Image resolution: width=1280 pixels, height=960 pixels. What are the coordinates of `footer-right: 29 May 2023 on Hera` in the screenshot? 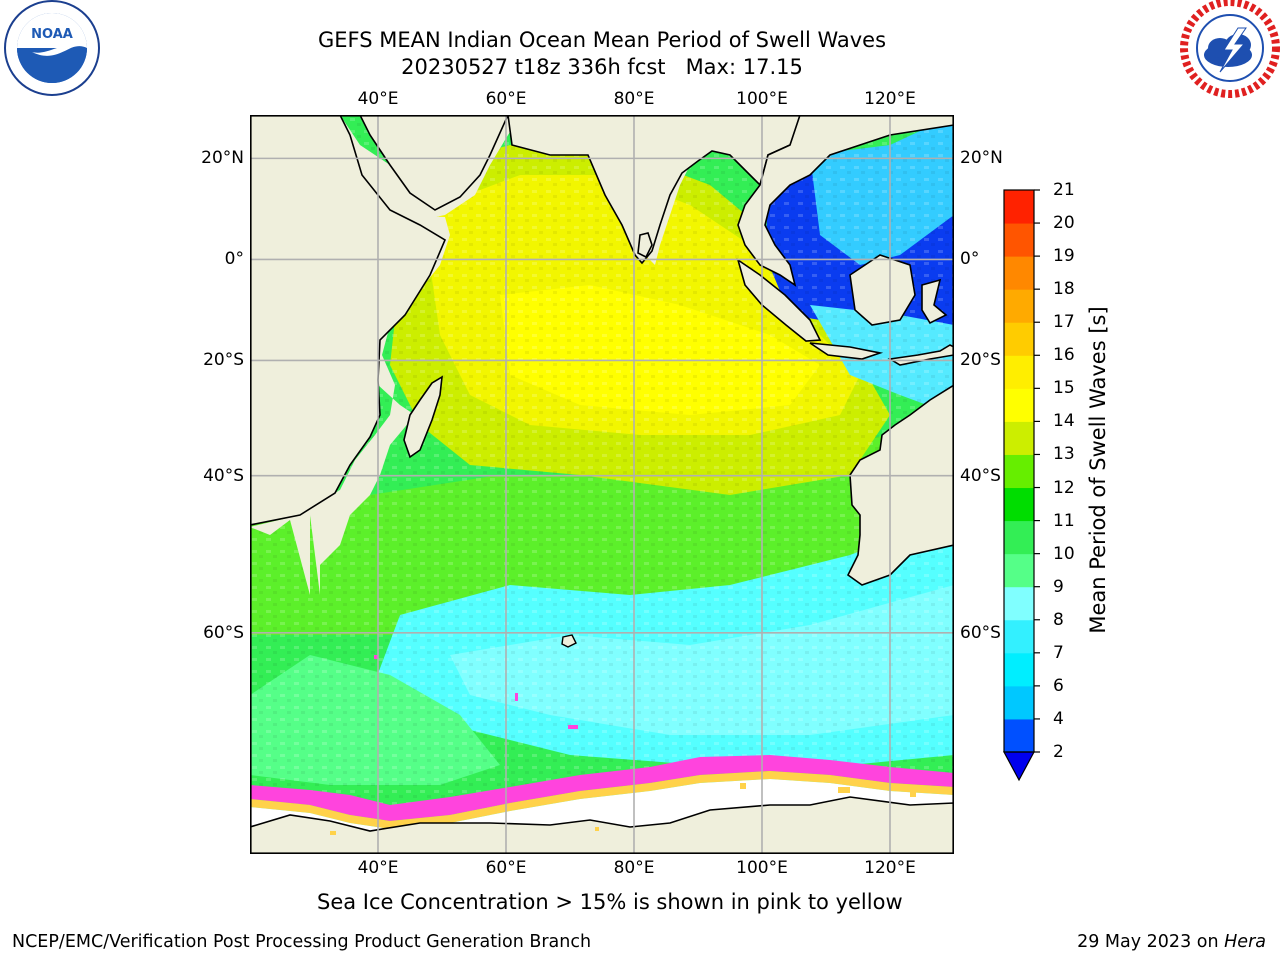 It's located at (1171, 942).